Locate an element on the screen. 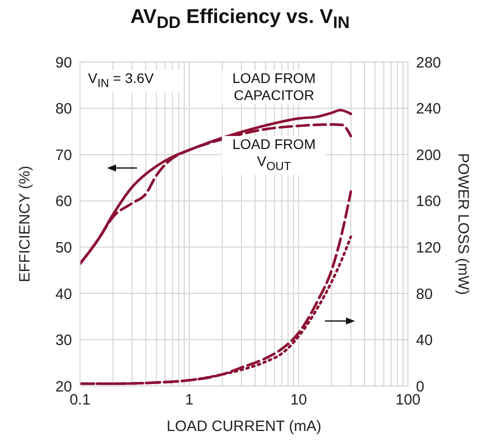  y2-tick-label: 40 is located at coordinates (424, 341).